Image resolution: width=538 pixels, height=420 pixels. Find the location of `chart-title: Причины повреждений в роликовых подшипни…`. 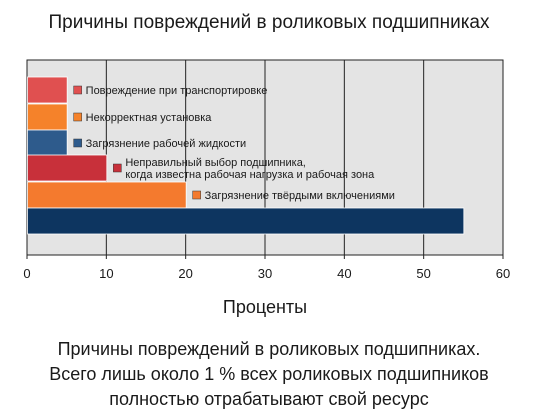

chart-title: Причины повреждений в роликовых подшипни… is located at coordinates (269, 22).